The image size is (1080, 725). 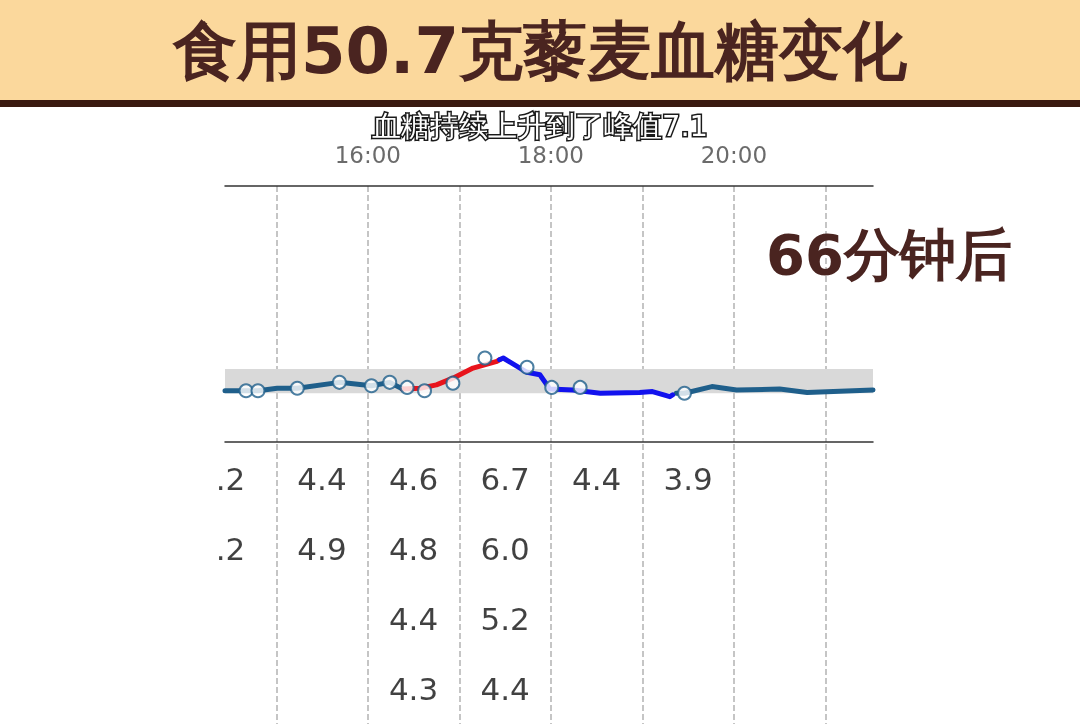 What do you see at coordinates (413, 689) in the screenshot?
I see `text: 4.3` at bounding box center [413, 689].